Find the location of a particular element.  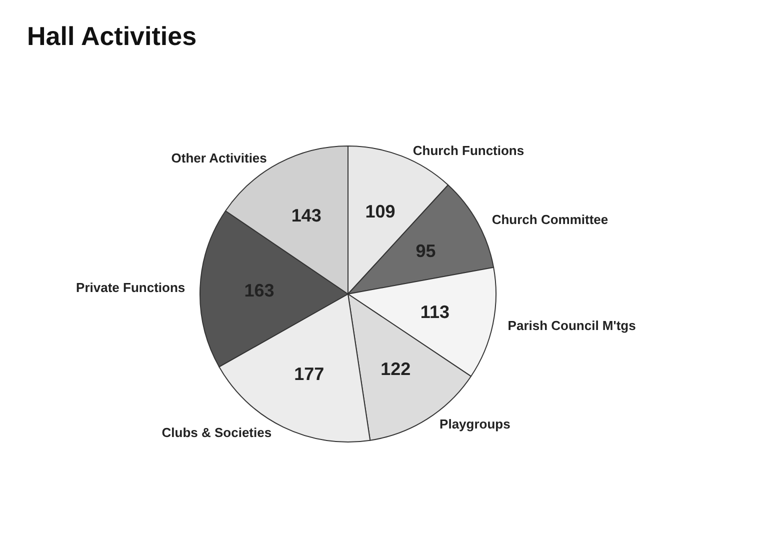

slice-label: Private Functions is located at coordinates (131, 288).